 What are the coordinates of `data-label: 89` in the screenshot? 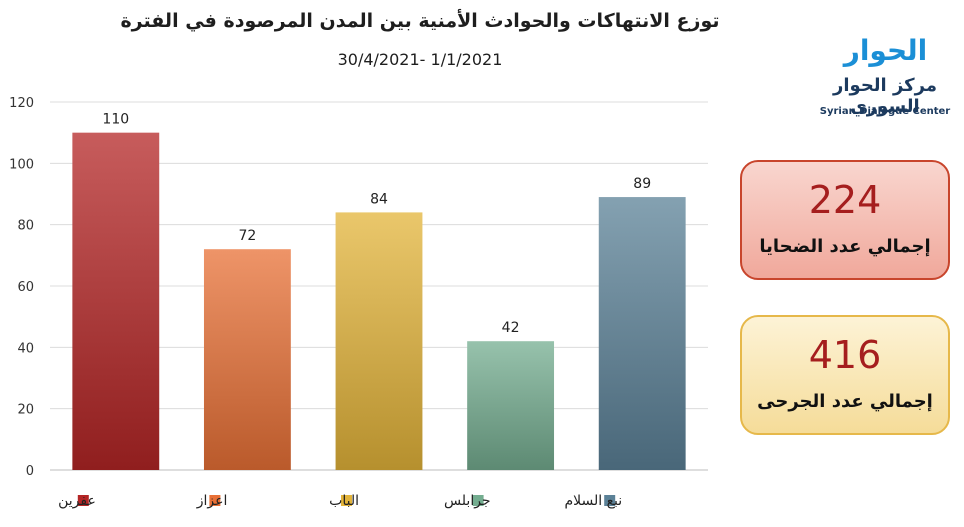 It's located at (642, 184).